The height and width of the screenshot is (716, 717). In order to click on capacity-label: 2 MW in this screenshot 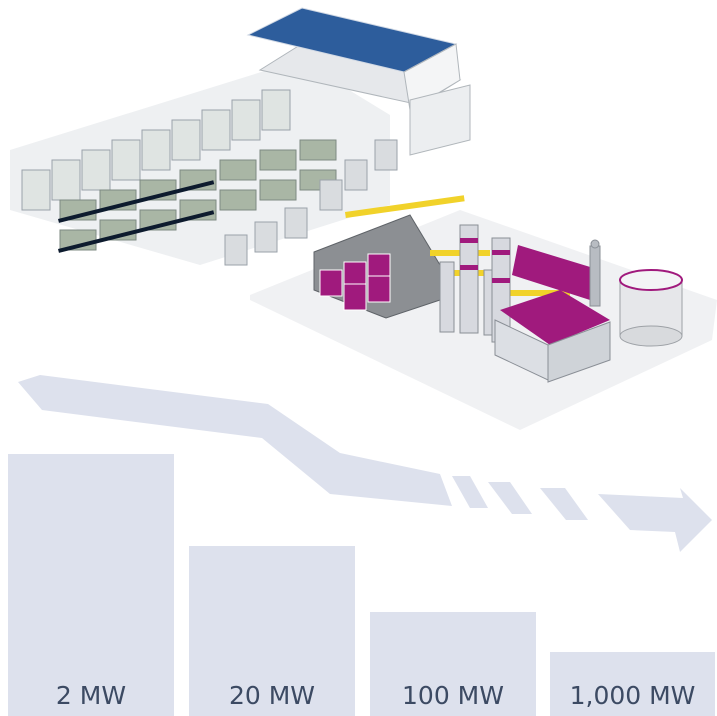, I will do `click(91, 695)`.